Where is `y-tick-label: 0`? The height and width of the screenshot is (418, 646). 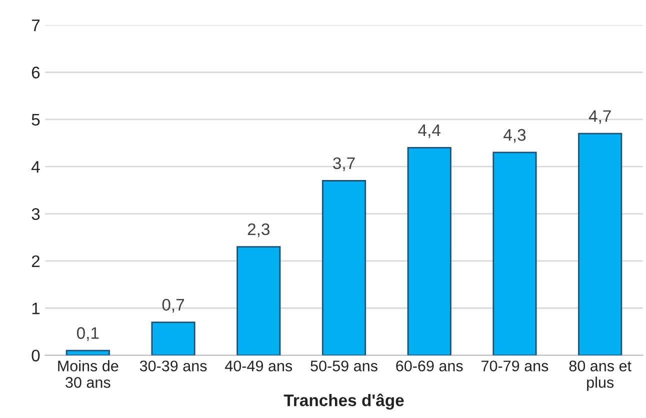 y-tick-label: 0 is located at coordinates (36, 356).